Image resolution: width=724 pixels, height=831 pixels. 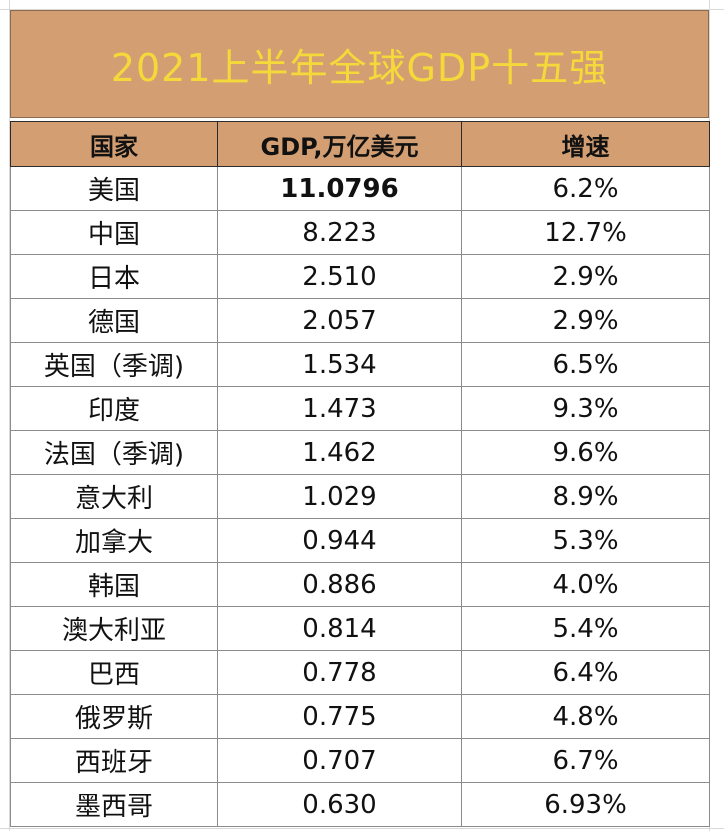 What do you see at coordinates (339, 364) in the screenshot?
I see `cell-gdp: 1.534` at bounding box center [339, 364].